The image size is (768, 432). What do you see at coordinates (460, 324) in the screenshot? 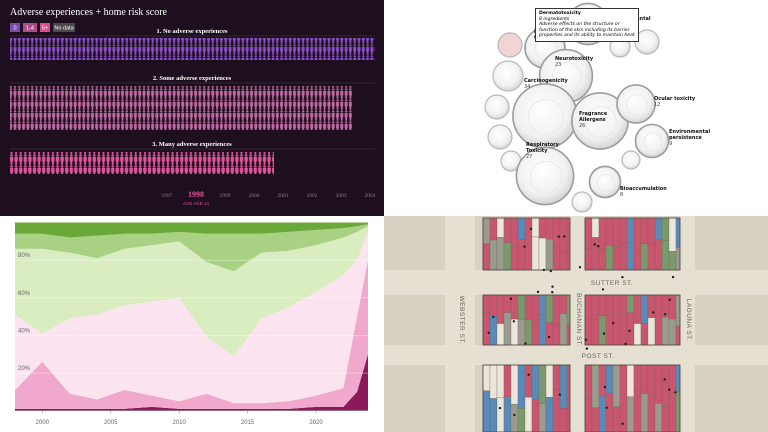
I see `street` at bounding box center [460, 324].